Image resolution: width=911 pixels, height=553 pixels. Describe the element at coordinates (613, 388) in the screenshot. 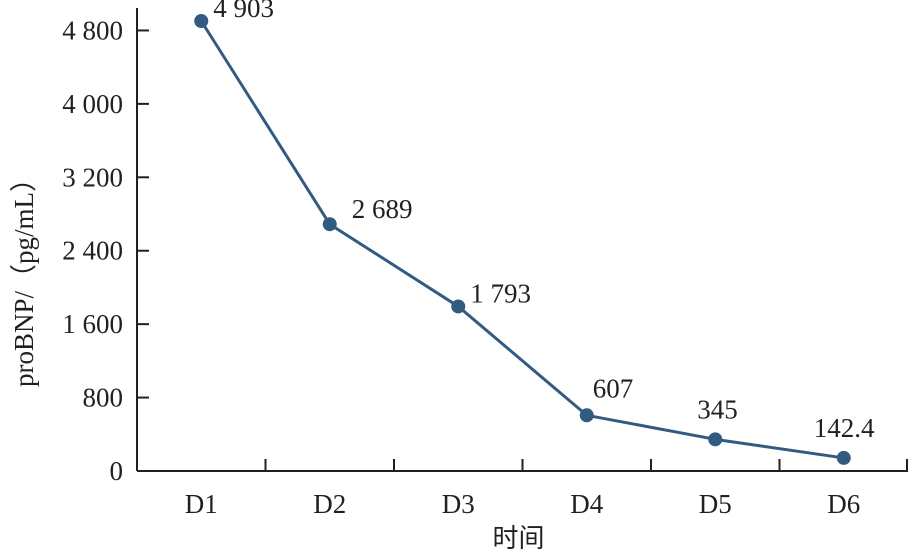

I see `data-label: 607` at that location.